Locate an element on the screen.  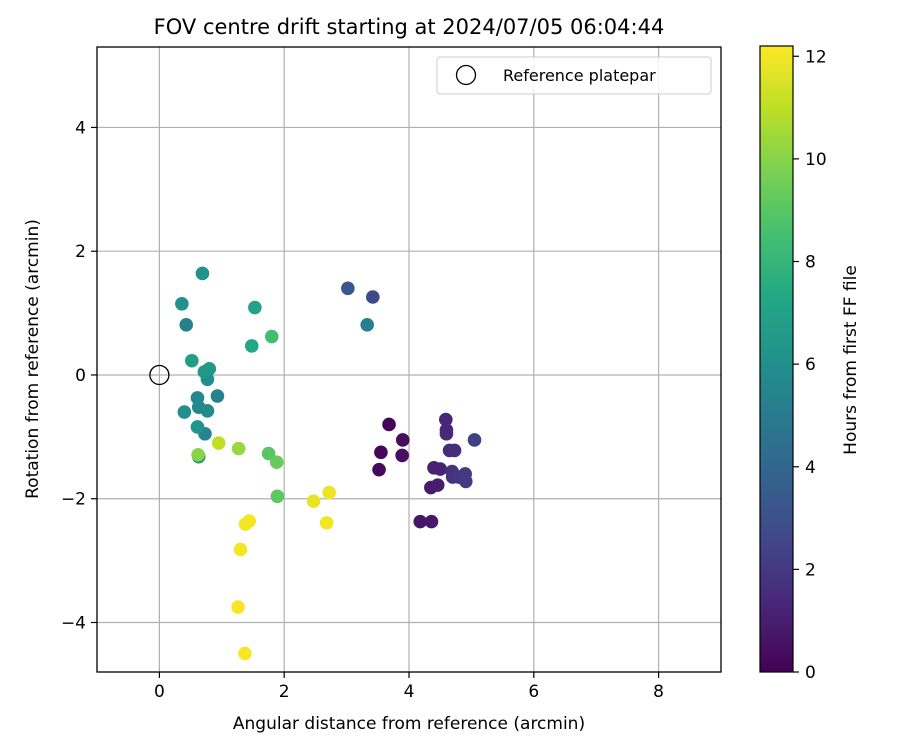
x-tick-label: 4 is located at coordinates (409, 692).